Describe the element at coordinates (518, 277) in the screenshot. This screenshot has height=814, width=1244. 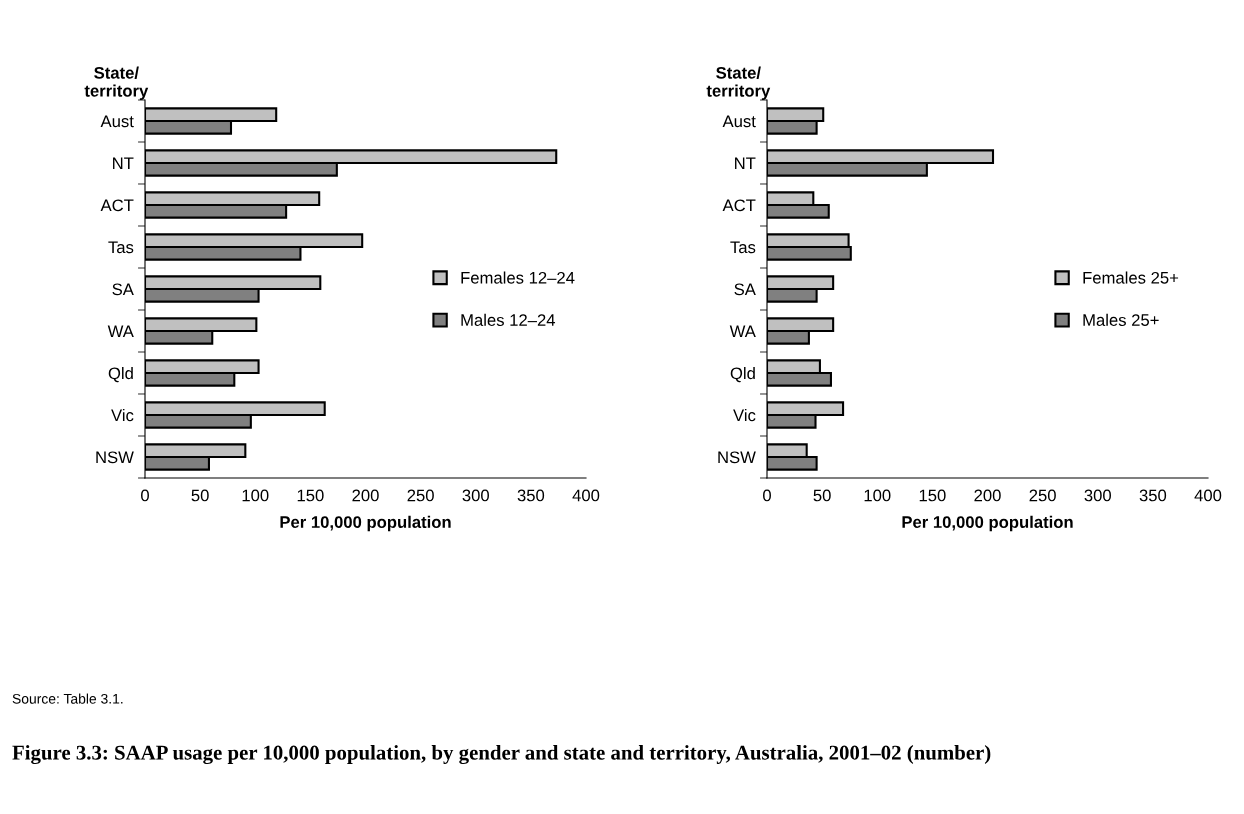
I see `legend-label: Females 12–24` at that location.